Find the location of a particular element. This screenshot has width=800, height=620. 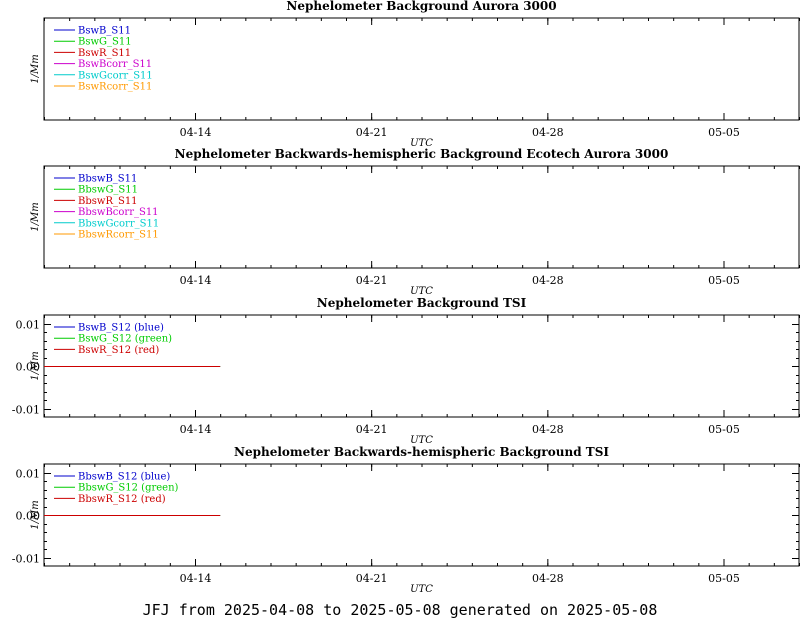

legend-entry: BbswG_S11 is located at coordinates (108, 190).